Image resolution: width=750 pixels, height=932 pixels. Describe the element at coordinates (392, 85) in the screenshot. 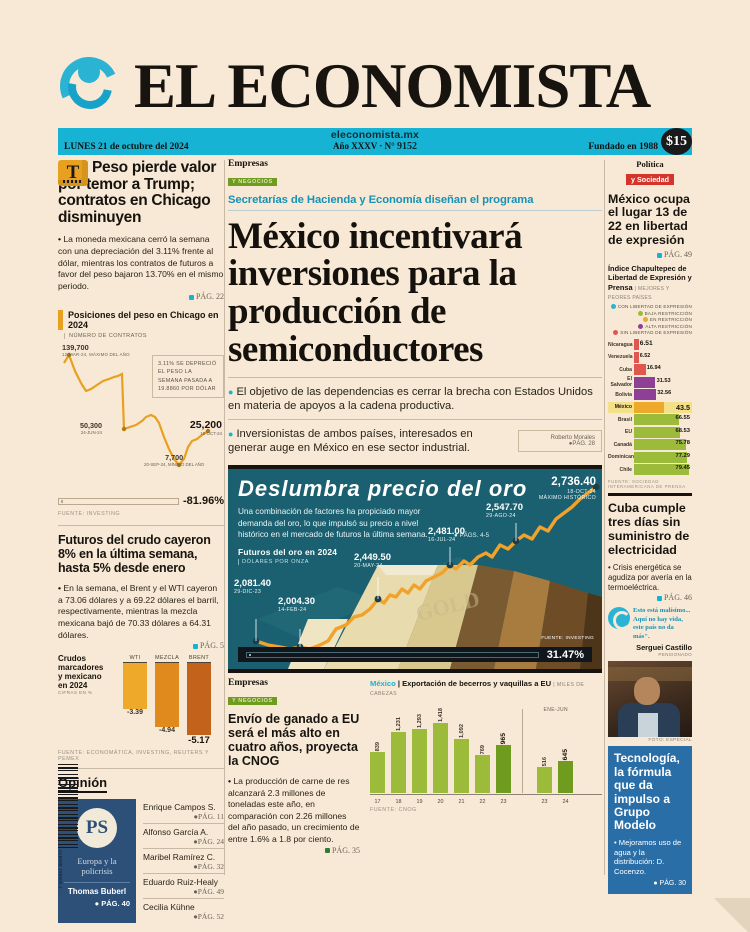

I see `masthead-title: EL ECONOMISTA` at that location.